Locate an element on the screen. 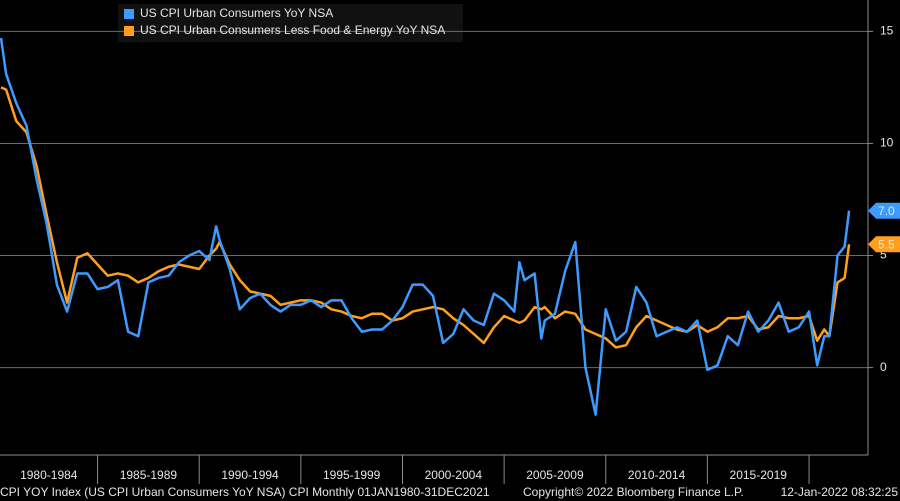 The image size is (900, 501). x-period-label: 1990-1994 is located at coordinates (250, 475).